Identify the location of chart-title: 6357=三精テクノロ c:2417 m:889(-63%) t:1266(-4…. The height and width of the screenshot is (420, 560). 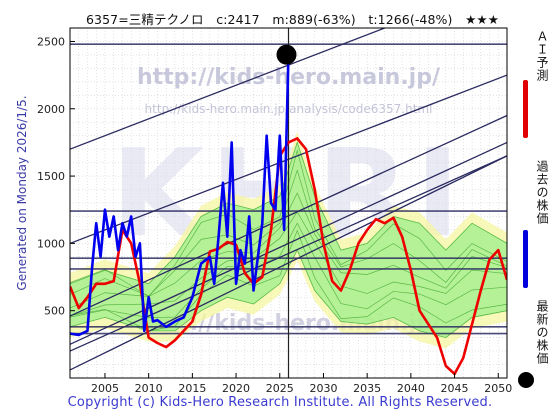
(293, 19).